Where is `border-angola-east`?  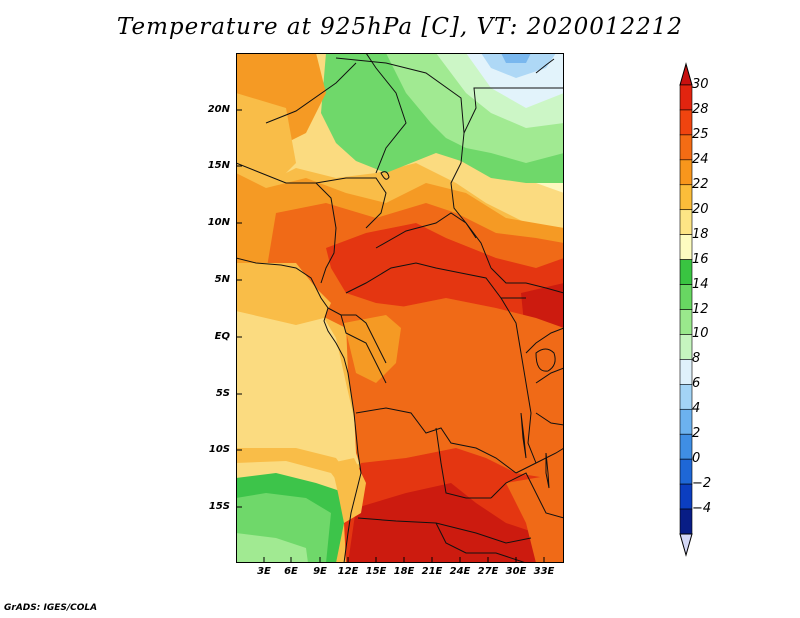
border-angola-east is located at coordinates (463, 463).